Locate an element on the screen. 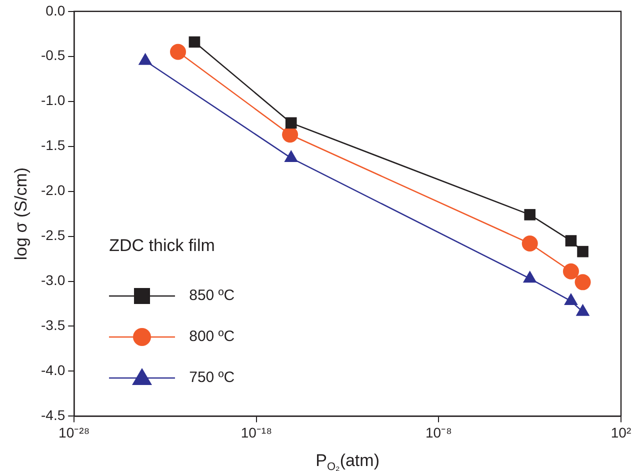 This screenshot has width=637, height=471. x-tick-label: 10⁻²⁸ is located at coordinates (74, 432).